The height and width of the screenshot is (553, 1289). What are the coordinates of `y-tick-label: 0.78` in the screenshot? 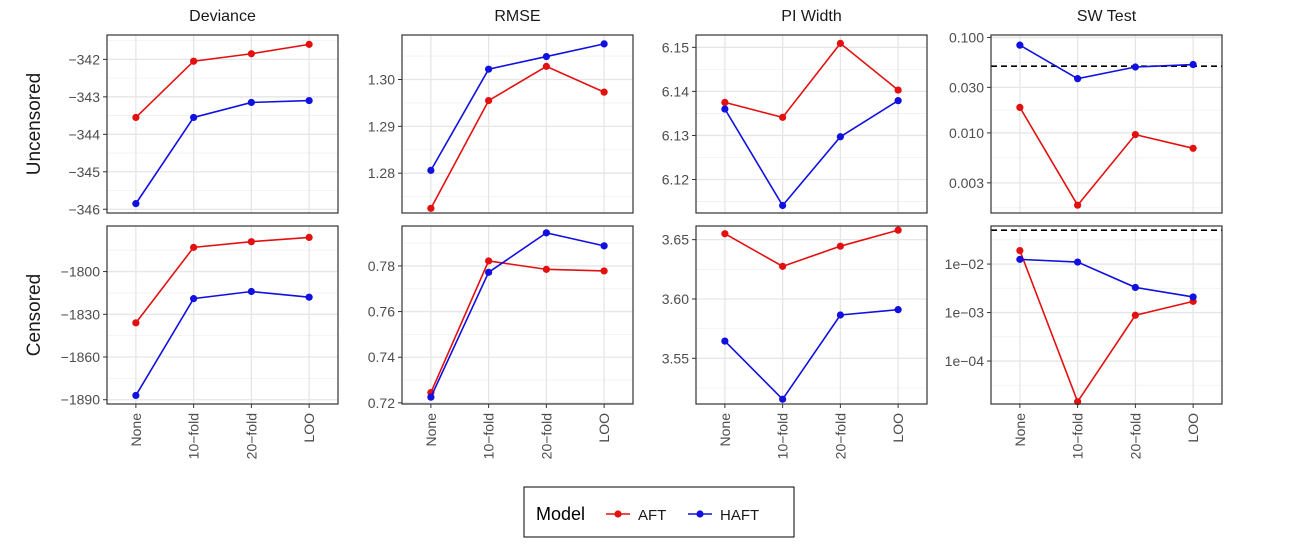 It's located at (381, 266).